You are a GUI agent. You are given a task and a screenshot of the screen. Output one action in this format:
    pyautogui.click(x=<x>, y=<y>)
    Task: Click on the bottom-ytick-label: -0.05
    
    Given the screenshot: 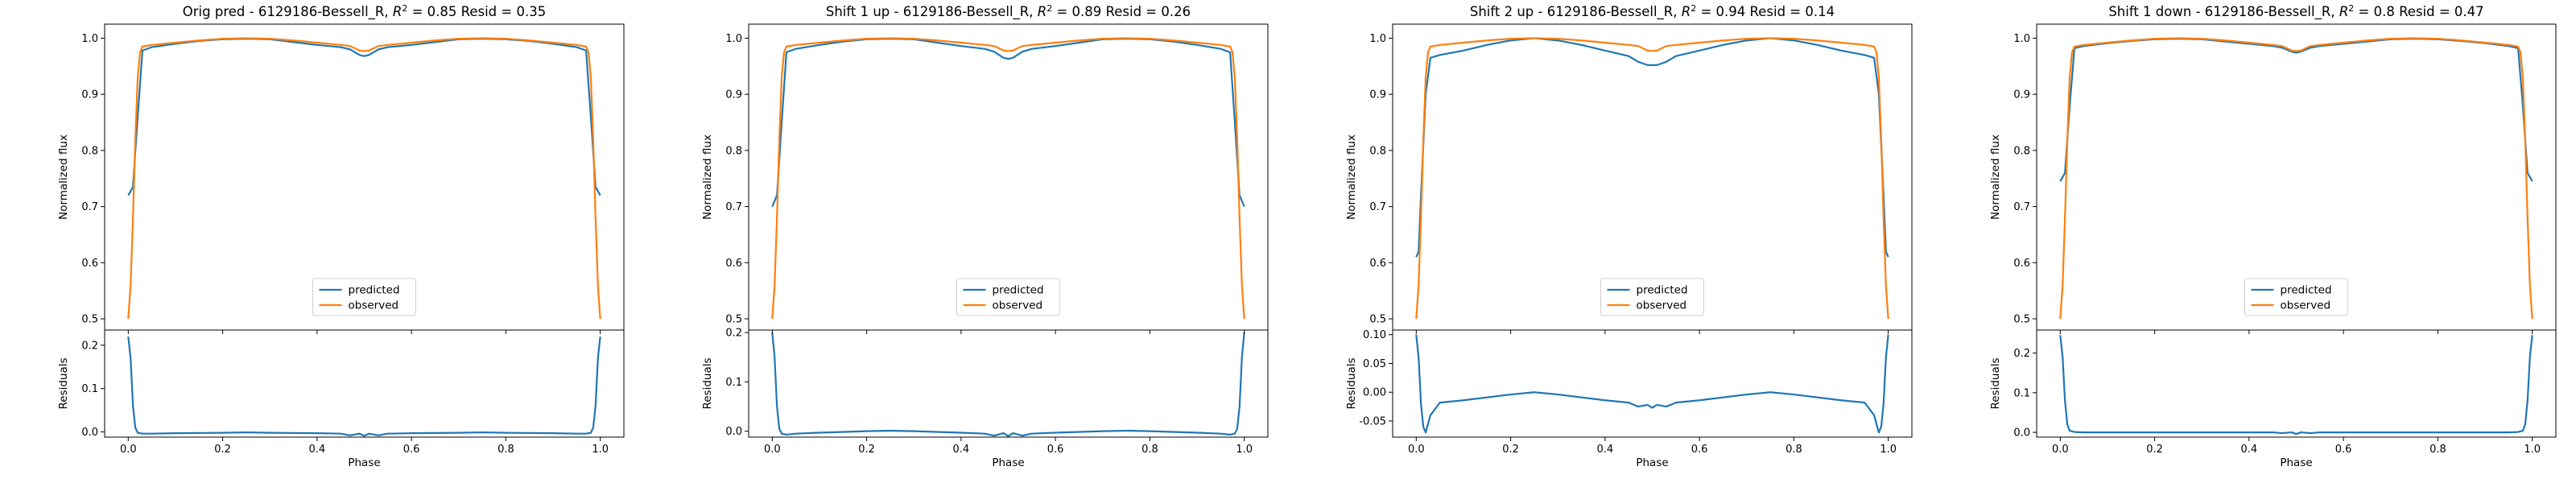 What is the action you would take?
    pyautogui.click(x=1372, y=421)
    